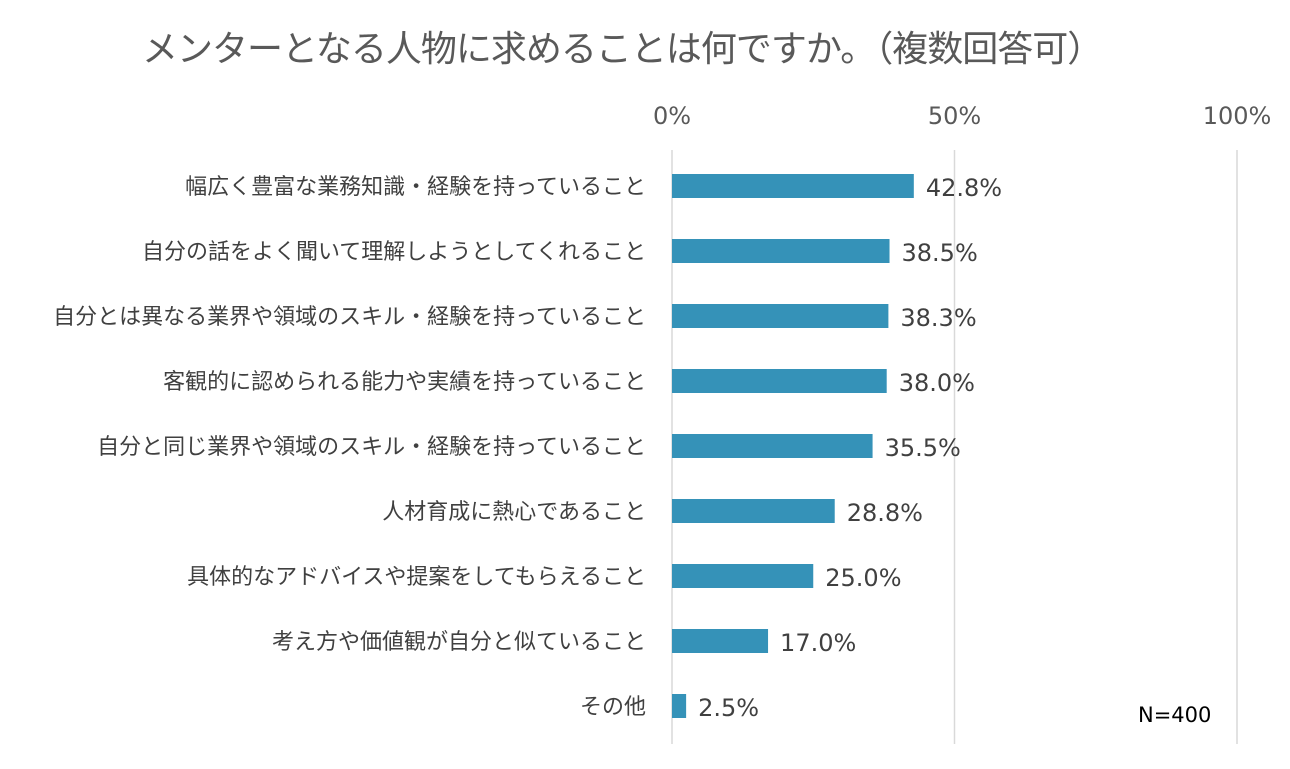 The image size is (1290, 769). Describe the element at coordinates (964, 188) in the screenshot. I see `value-label: 42.8%` at that location.